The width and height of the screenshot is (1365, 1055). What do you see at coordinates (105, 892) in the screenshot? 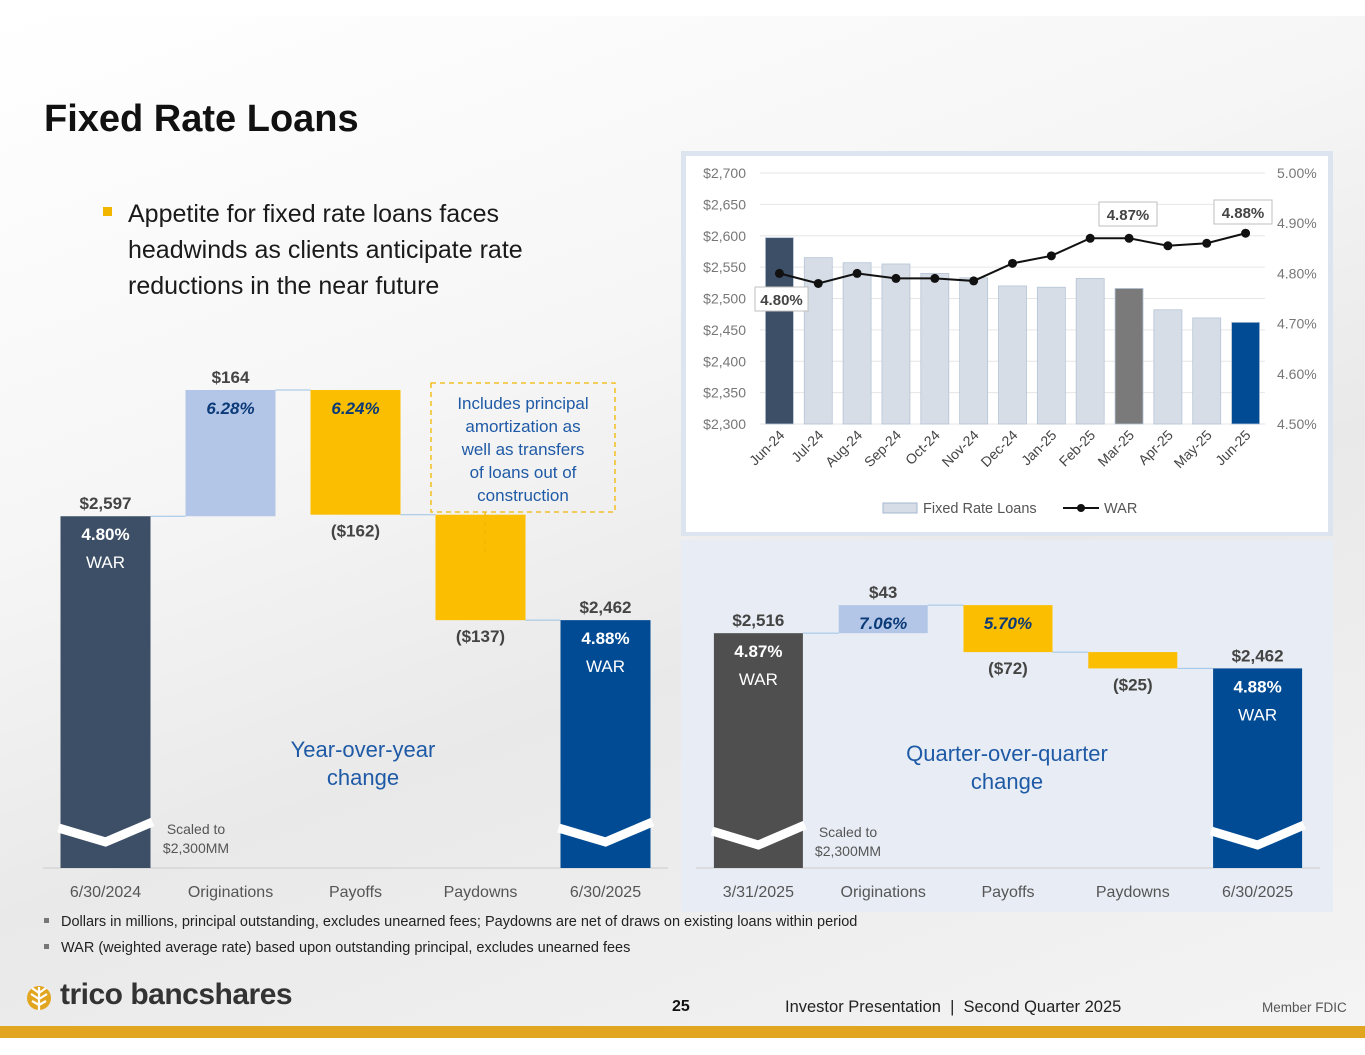
I see `yoy-category-label: 6/30/2024` at bounding box center [105, 892].